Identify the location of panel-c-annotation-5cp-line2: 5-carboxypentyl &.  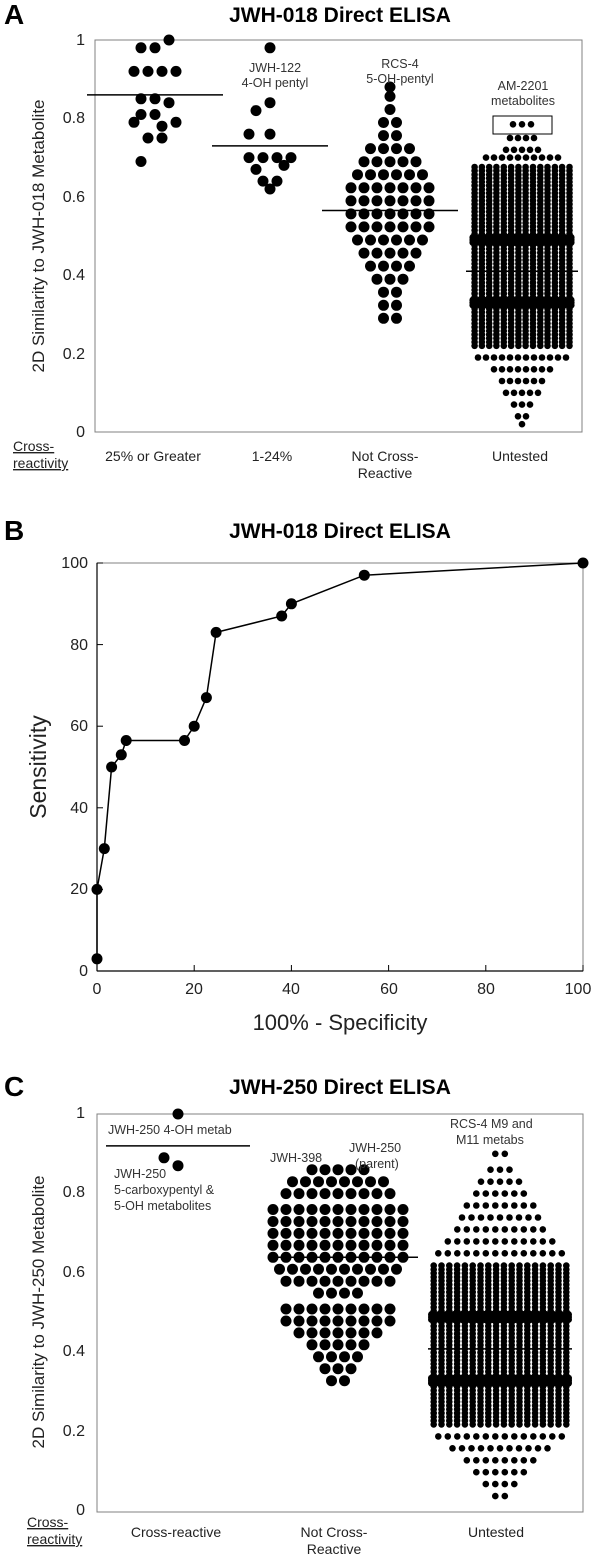
(164, 1190).